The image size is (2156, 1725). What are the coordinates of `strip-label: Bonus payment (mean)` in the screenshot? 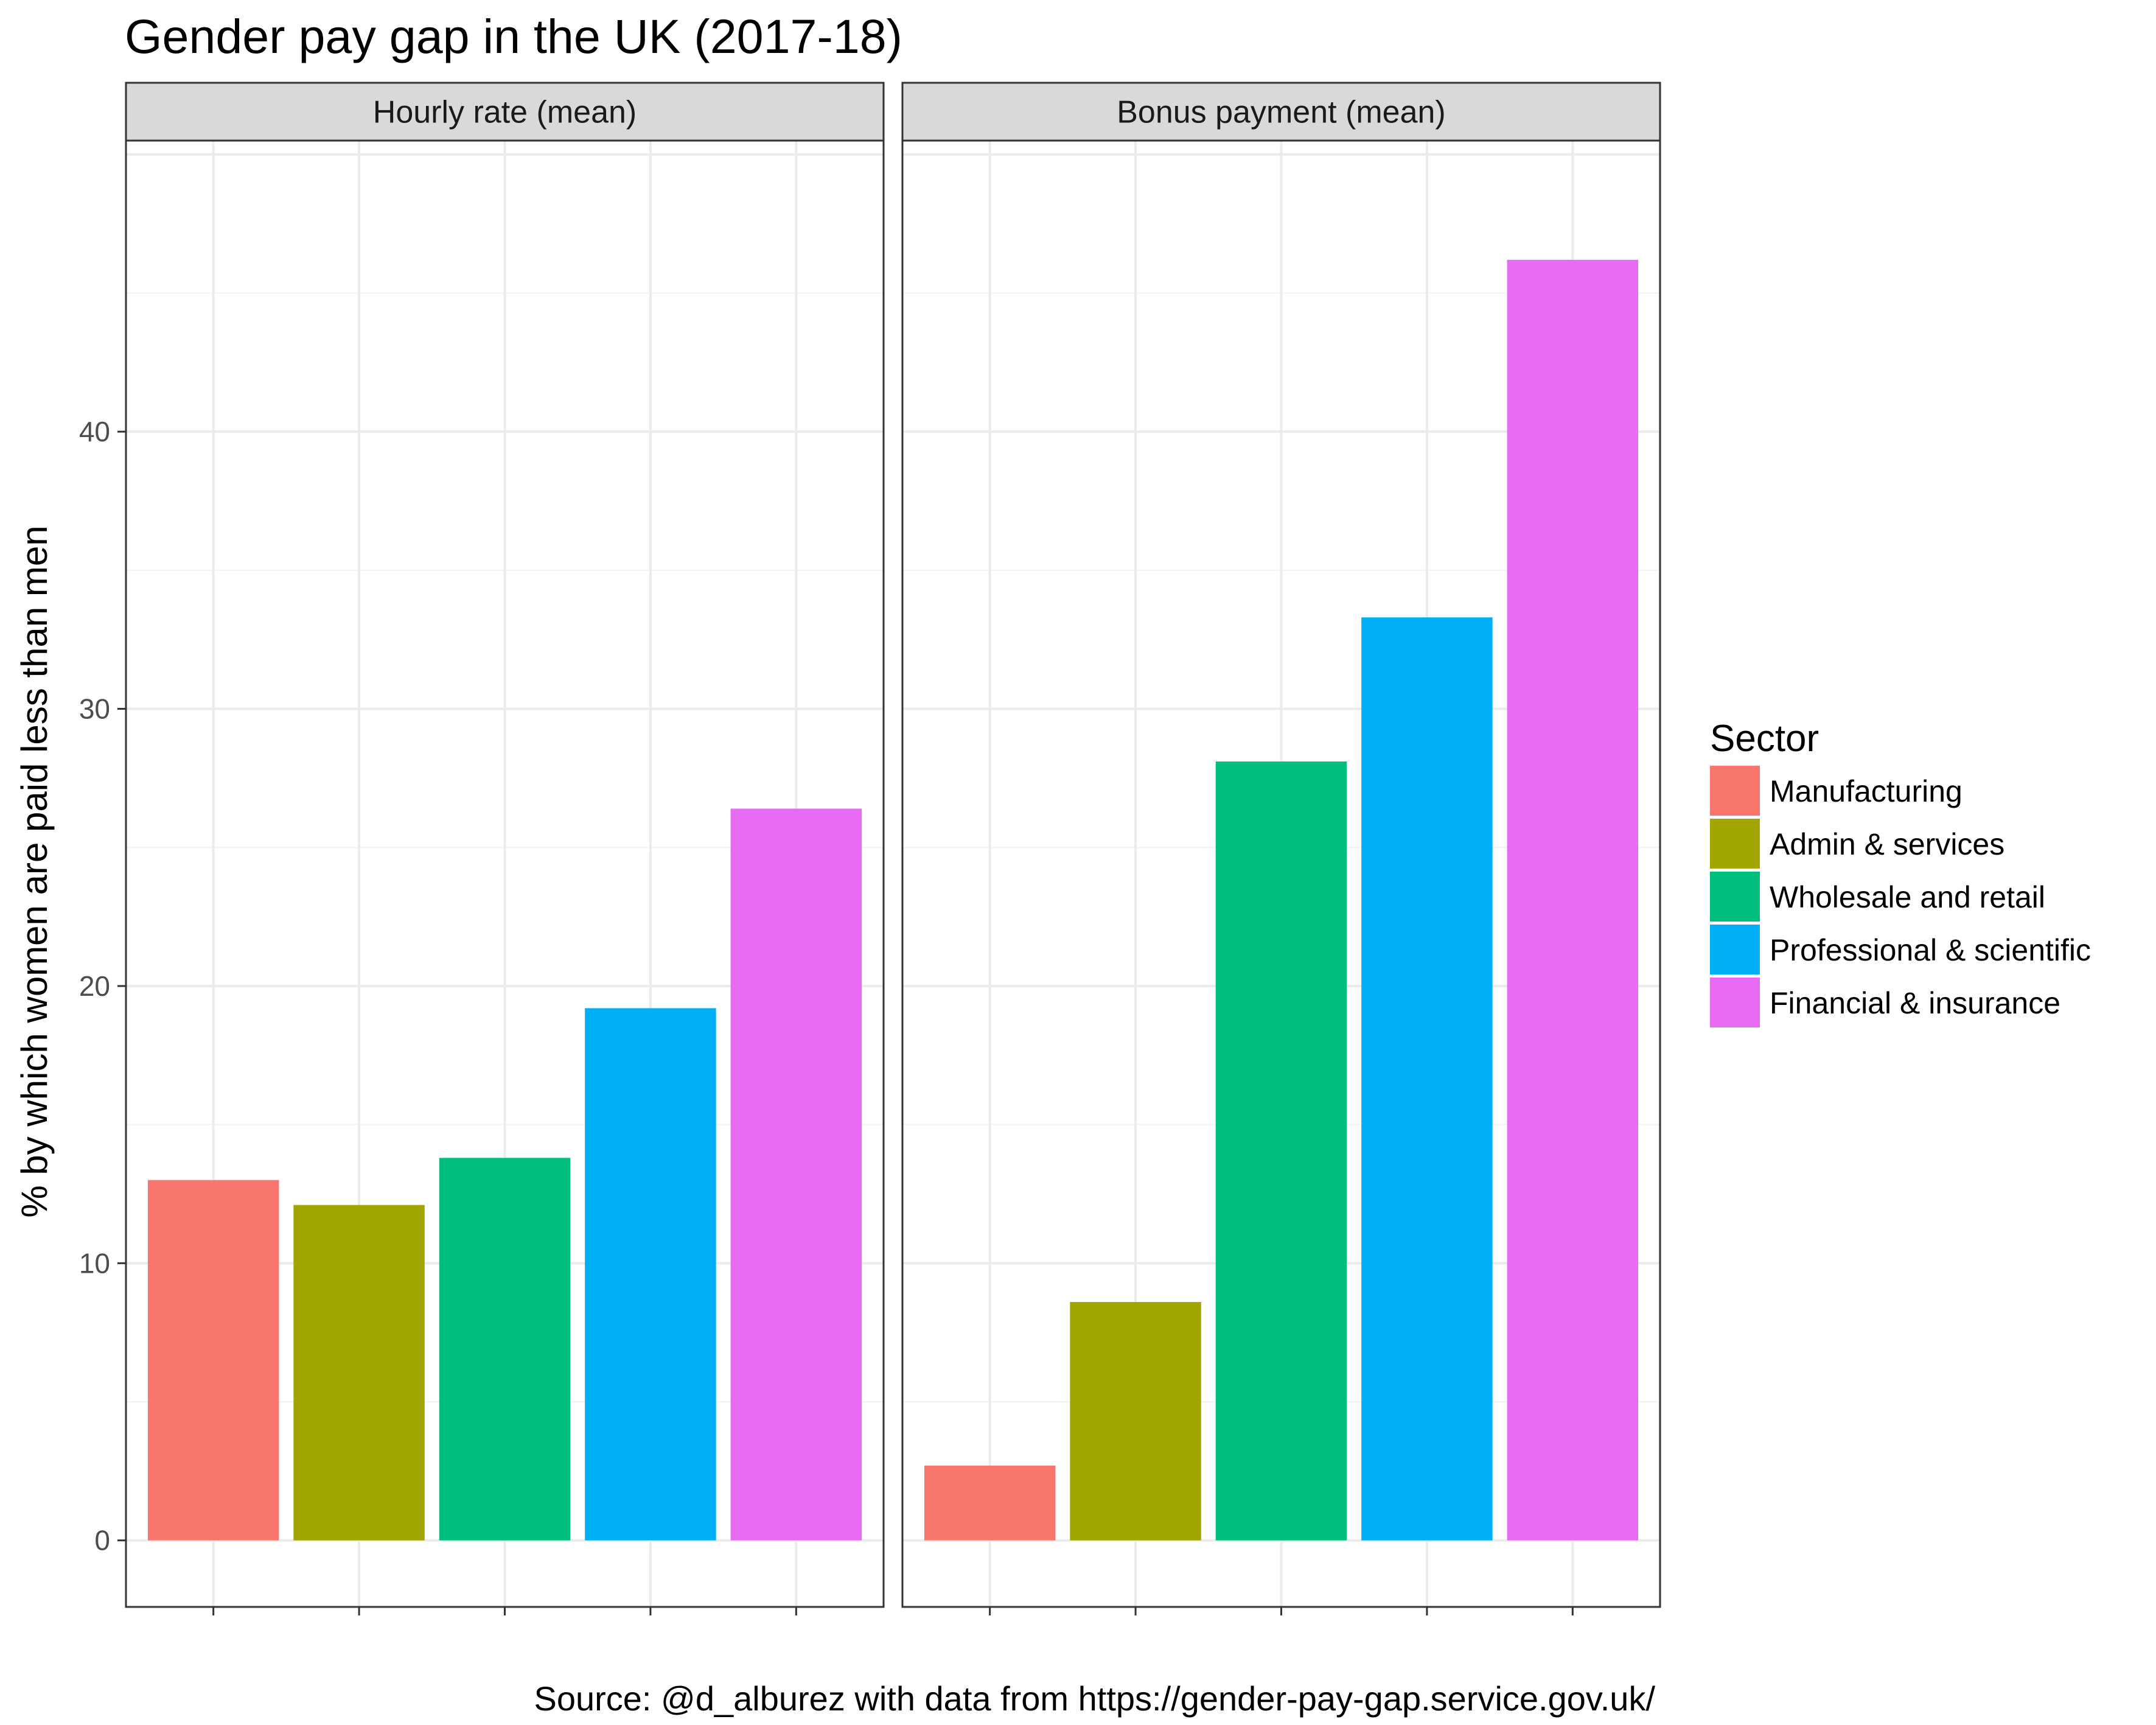 It's located at (1281, 112).